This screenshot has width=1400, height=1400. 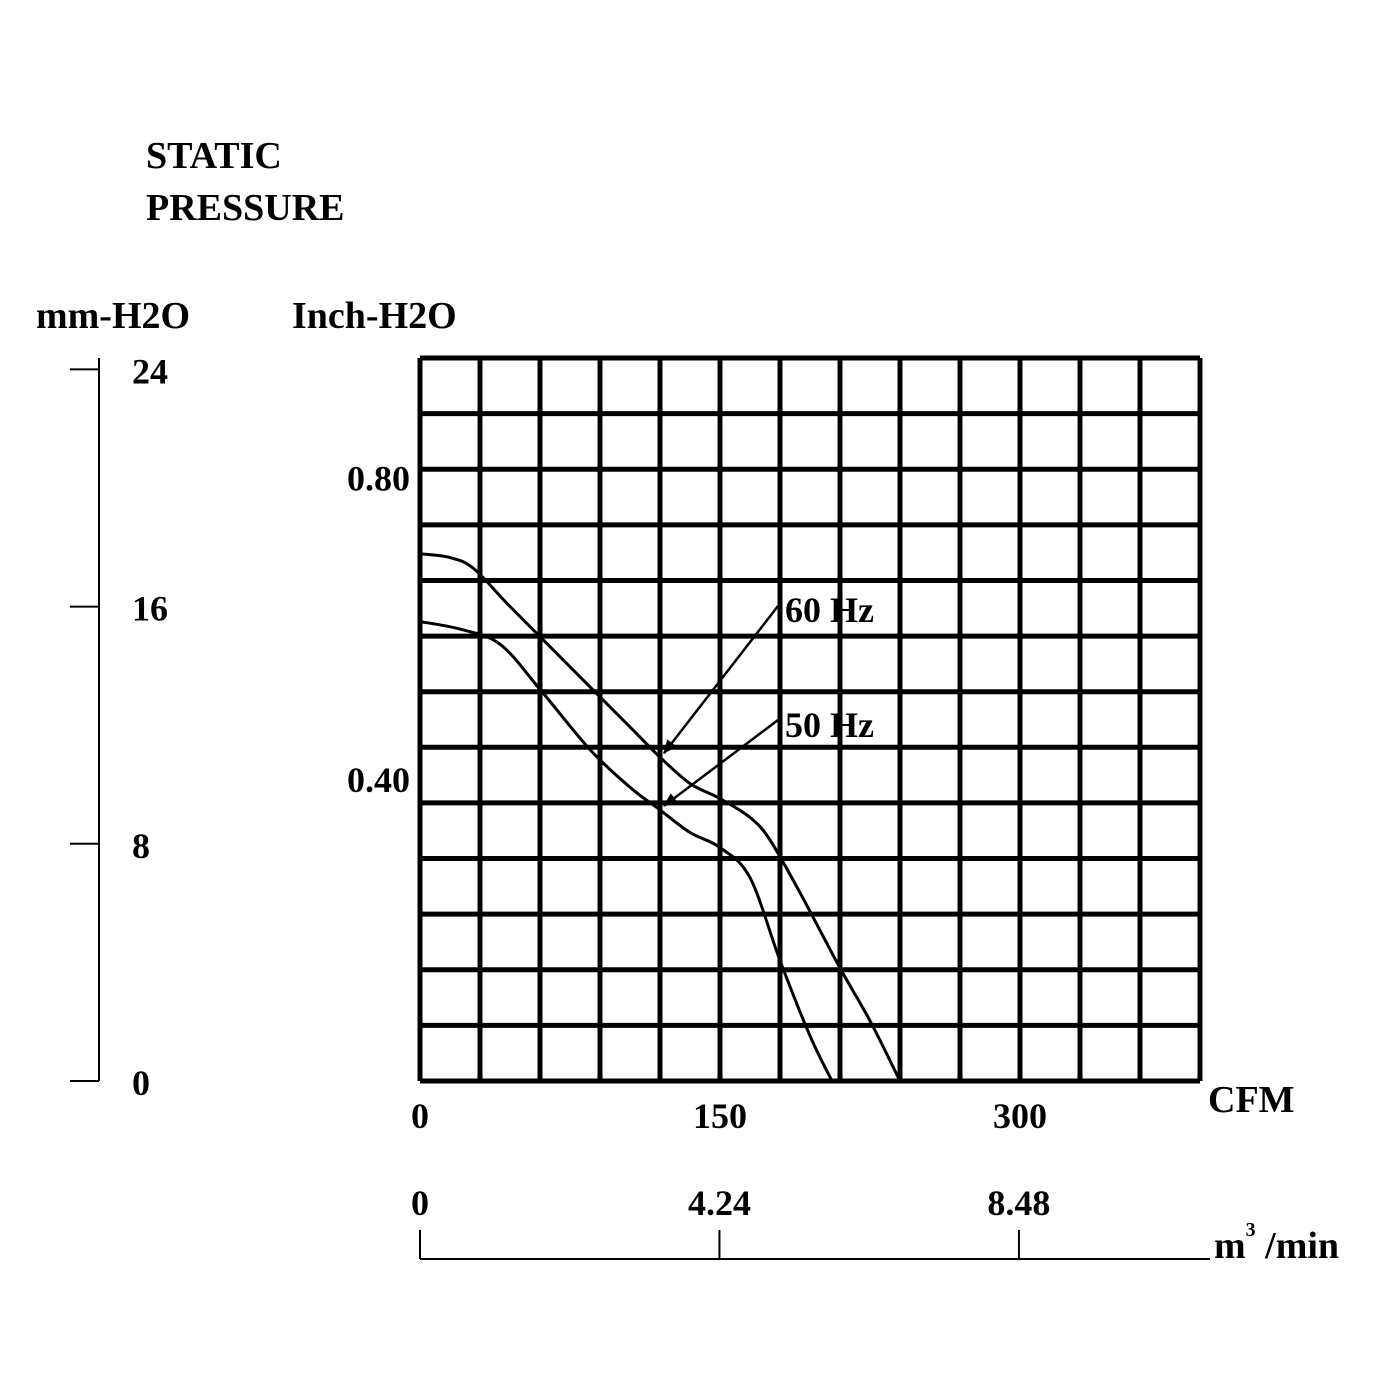 What do you see at coordinates (378, 479) in the screenshot?
I see `y-tick-label: 0.80` at bounding box center [378, 479].